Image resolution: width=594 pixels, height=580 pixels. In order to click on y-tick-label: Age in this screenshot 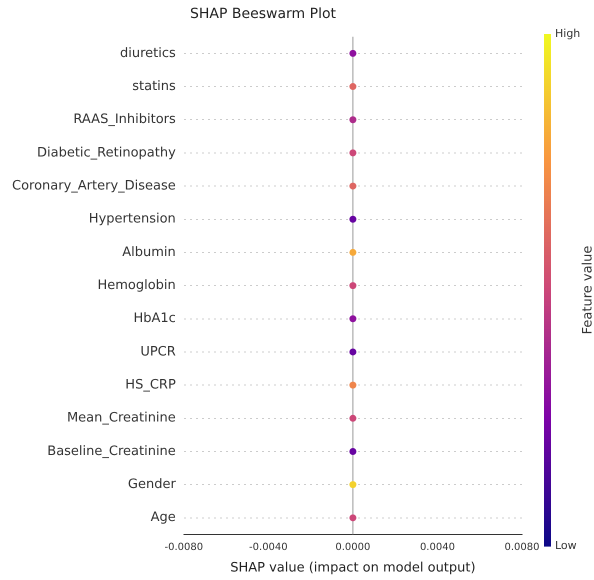, I will do `click(163, 518)`.